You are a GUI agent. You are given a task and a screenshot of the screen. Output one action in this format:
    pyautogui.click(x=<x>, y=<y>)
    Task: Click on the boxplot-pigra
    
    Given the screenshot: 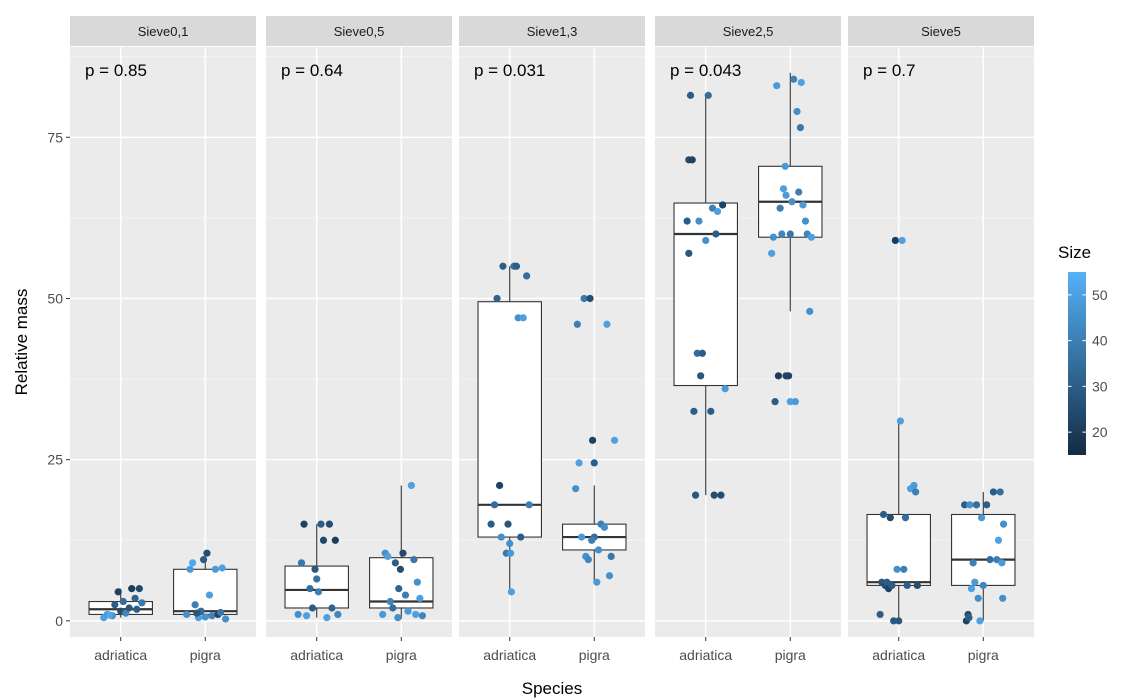 What is the action you would take?
    pyautogui.click(x=205, y=588)
    